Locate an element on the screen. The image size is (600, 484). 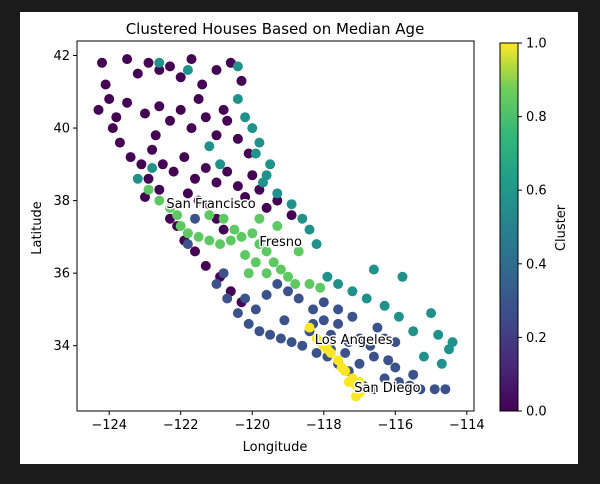
colorbar-tick-label: 0.8 is located at coordinates (536, 117).